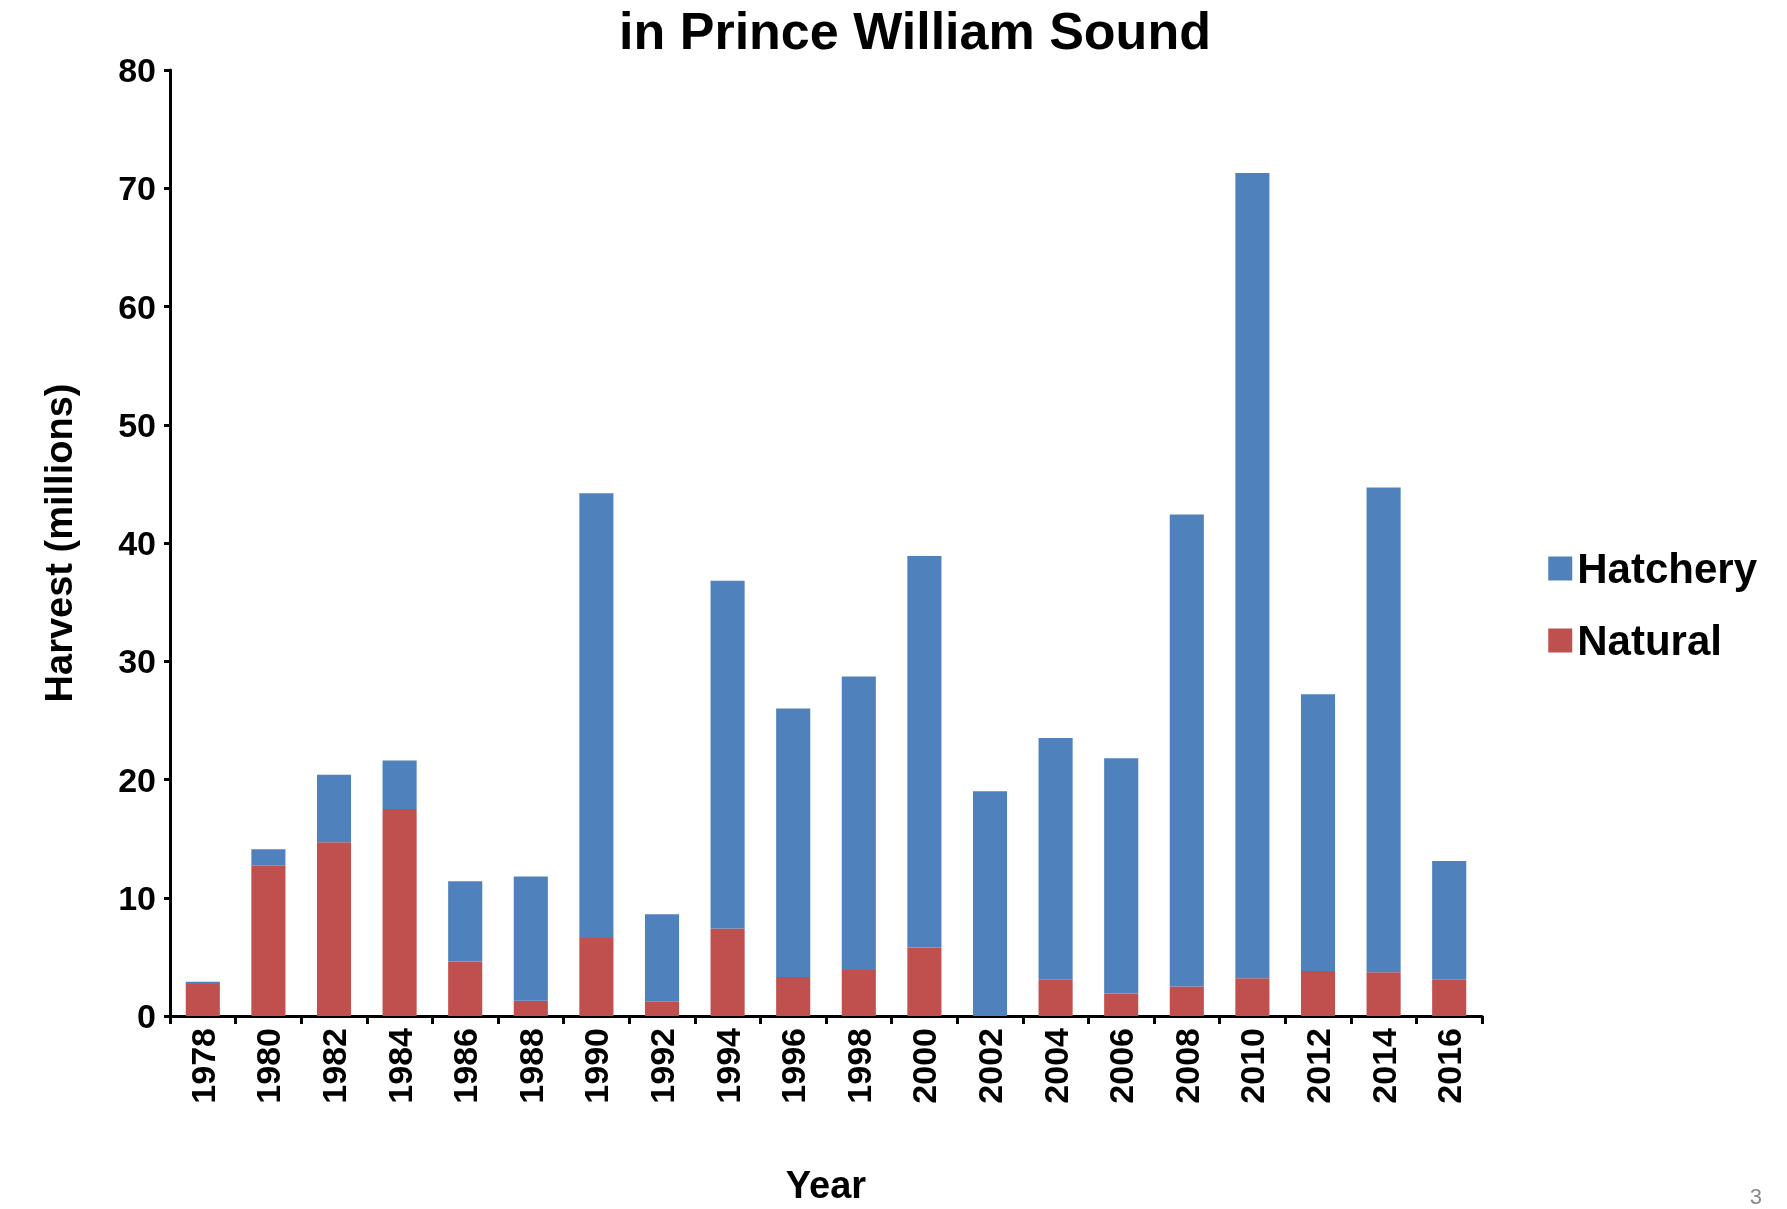  Describe the element at coordinates (662, 1066) in the screenshot. I see `x-tick-label: 1992` at that location.